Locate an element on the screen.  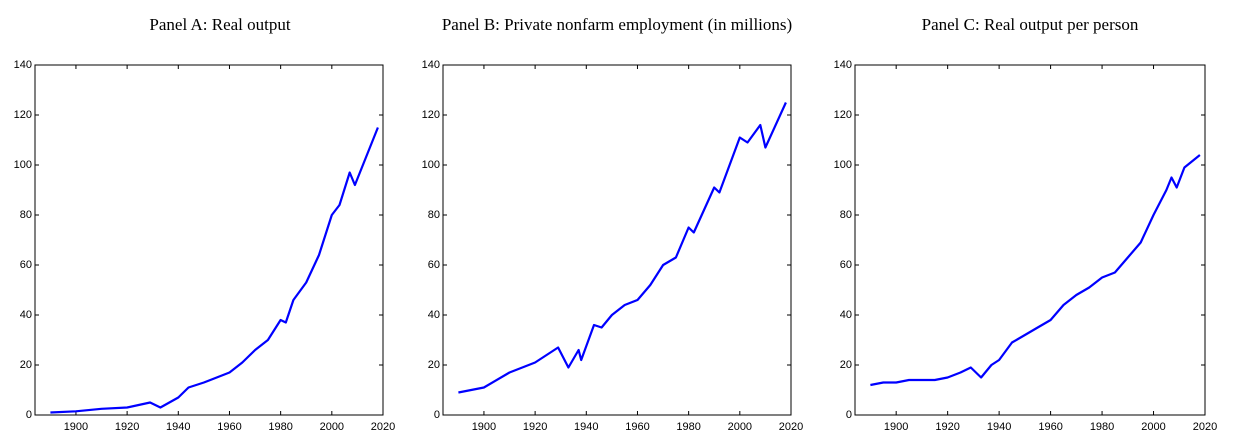
panel-title: Panel A: Real output is located at coordinates (220, 24).